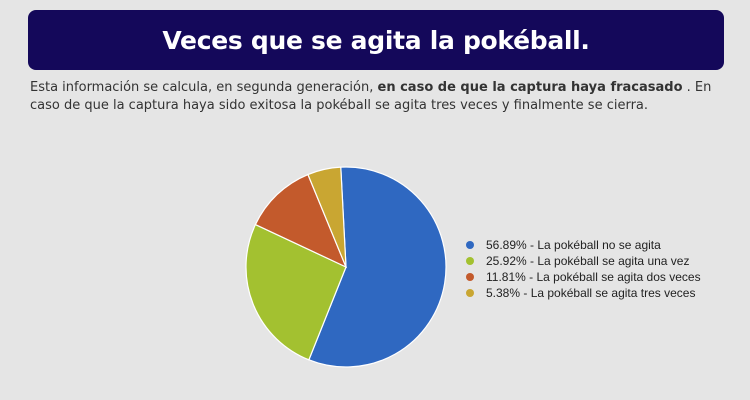 Image resolution: width=750 pixels, height=400 pixels. I want to click on legend-label: 5.38% - La pokéball se agita tres veces, so click(591, 293).